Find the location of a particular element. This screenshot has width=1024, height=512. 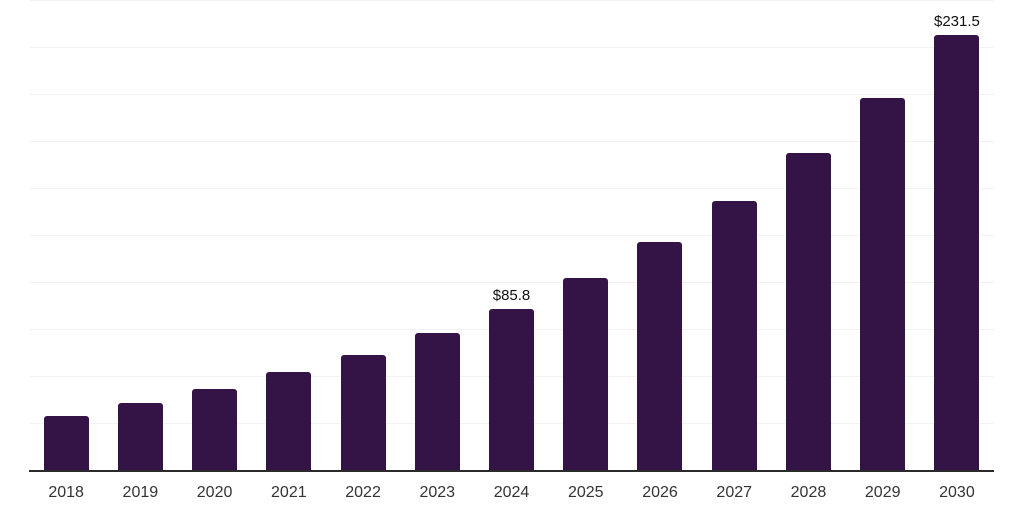

bar-slot-2022 is located at coordinates (363, 235).